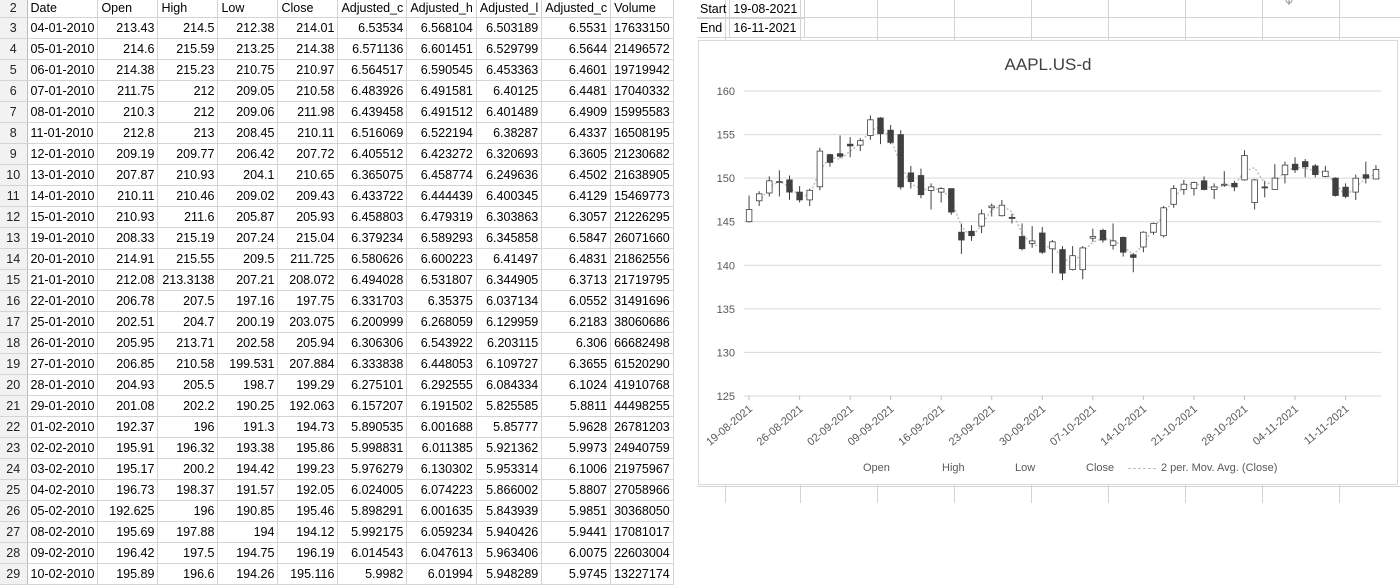 This screenshot has height=585, width=1400. I want to click on cell-adjusted-high: 6.568104, so click(441, 28).